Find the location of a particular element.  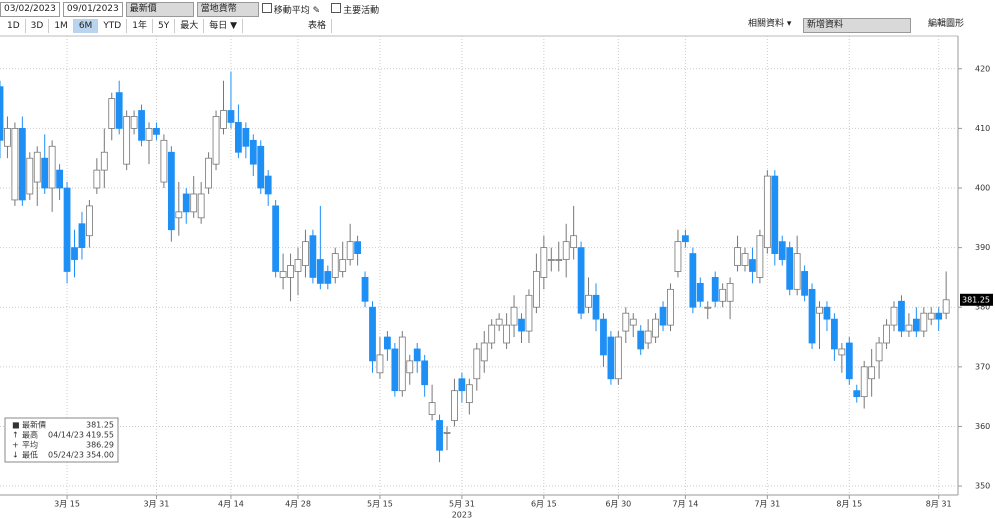

moving-average: 移動平均 ✎ is located at coordinates (290, 9).